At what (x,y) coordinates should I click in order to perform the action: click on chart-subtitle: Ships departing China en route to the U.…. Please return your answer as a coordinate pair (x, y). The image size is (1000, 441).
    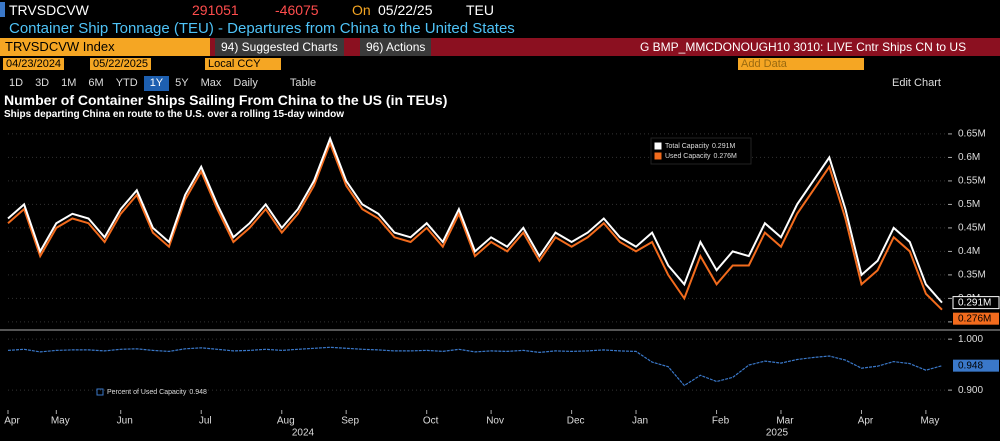
    Looking at the image, I should click on (174, 114).